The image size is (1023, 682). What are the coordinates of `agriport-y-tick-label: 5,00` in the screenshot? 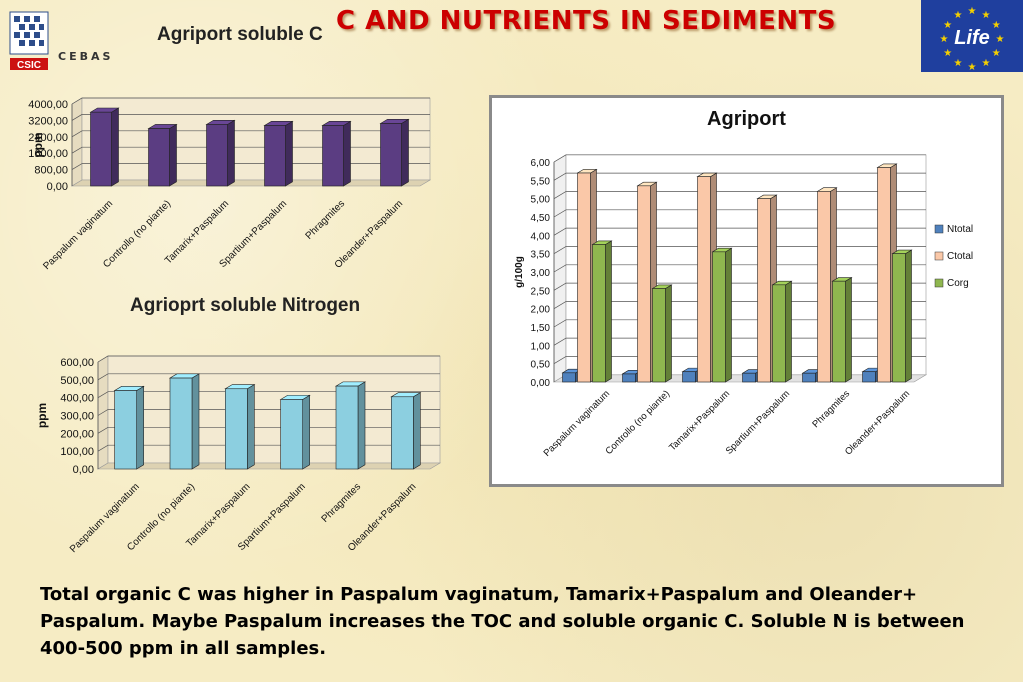 It's located at (541, 200).